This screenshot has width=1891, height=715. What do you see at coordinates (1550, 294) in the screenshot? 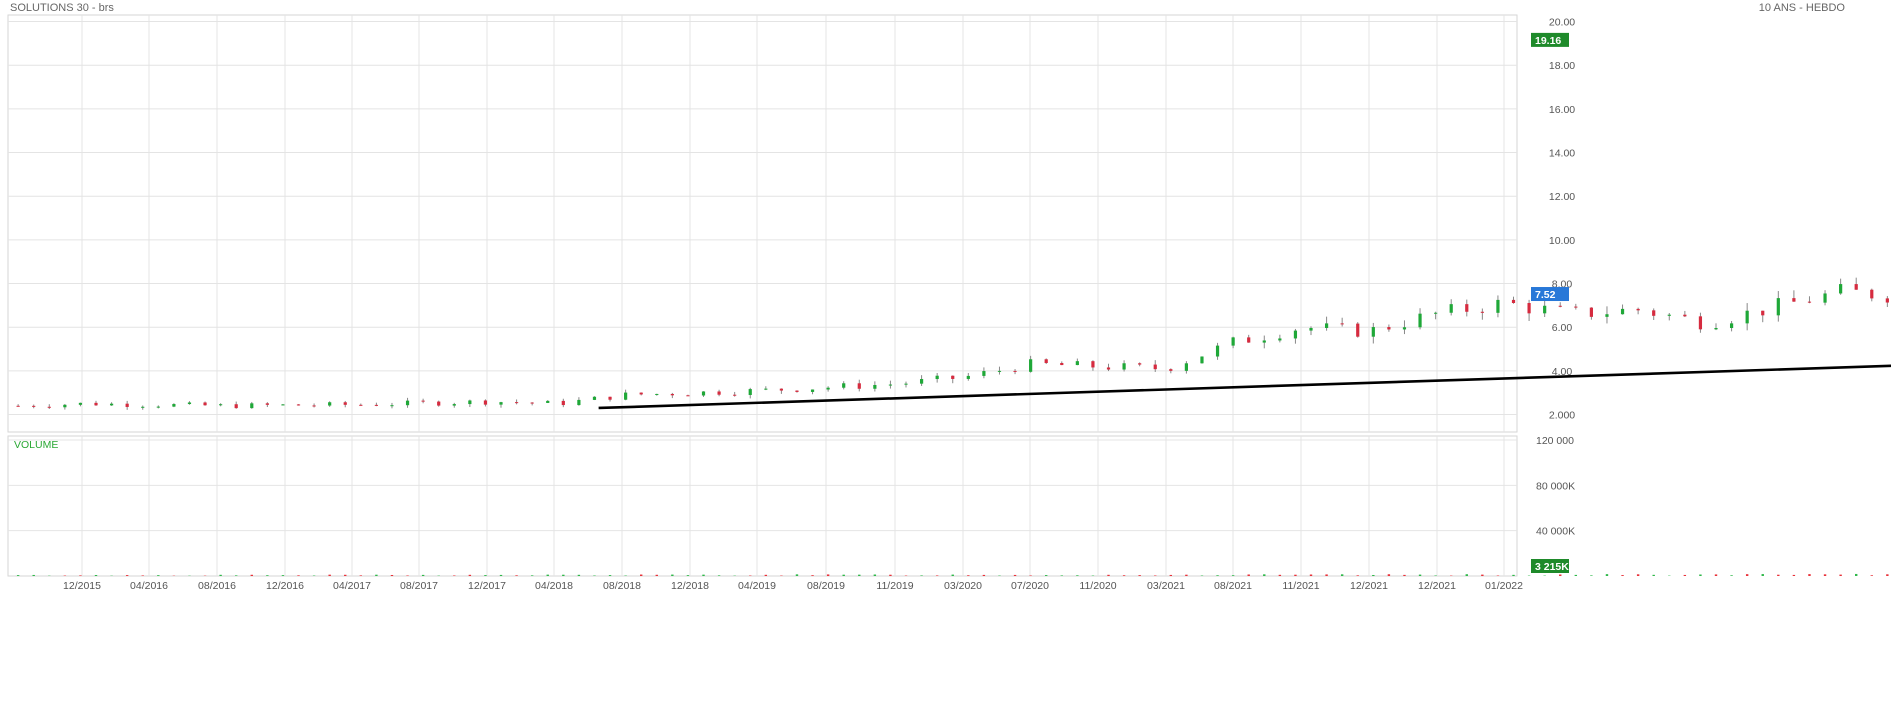
I see `last-price-badge-bg` at bounding box center [1550, 294].